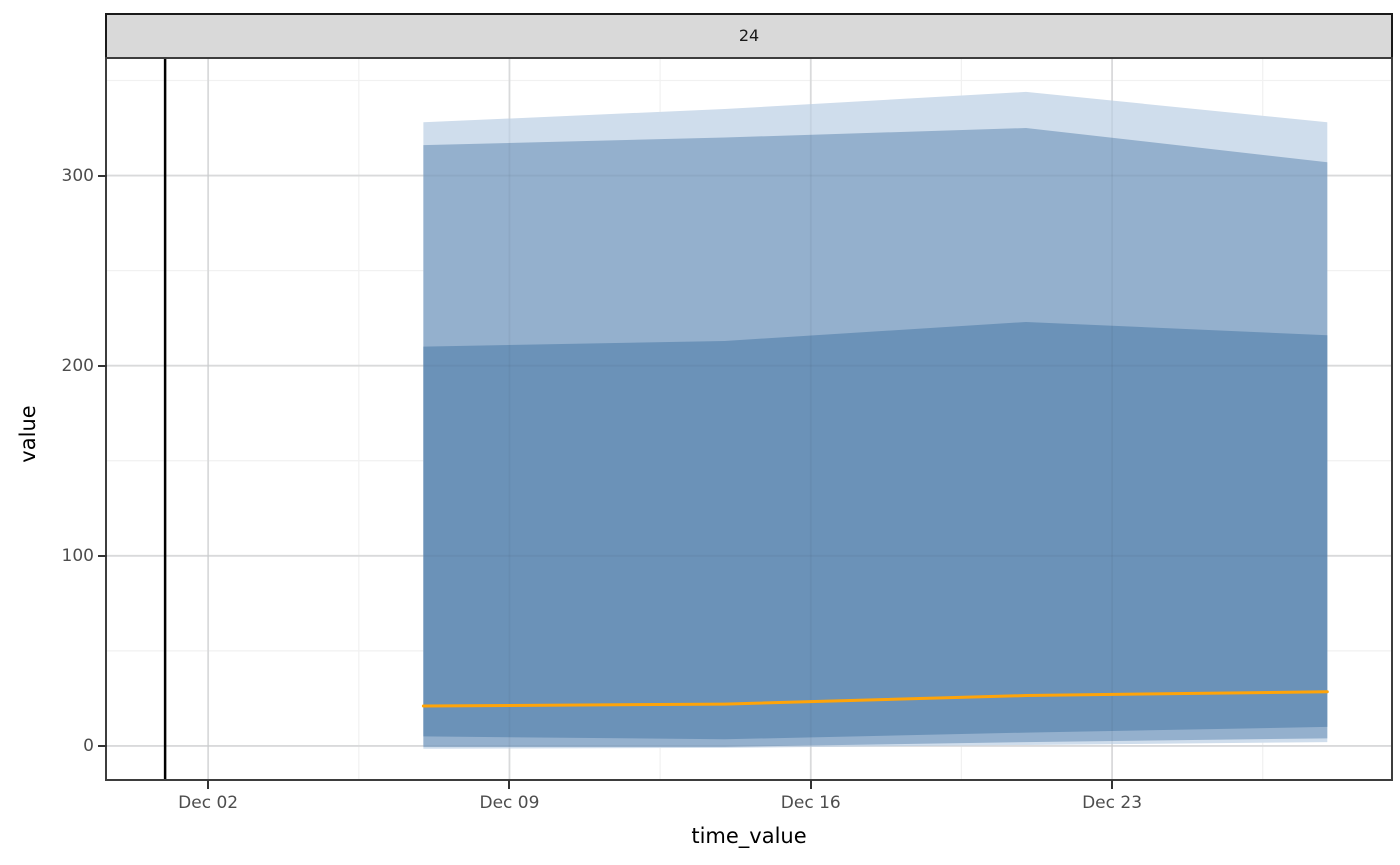 The height and width of the screenshot is (865, 1400). I want to click on y-tick-label: 100, so click(77, 555).